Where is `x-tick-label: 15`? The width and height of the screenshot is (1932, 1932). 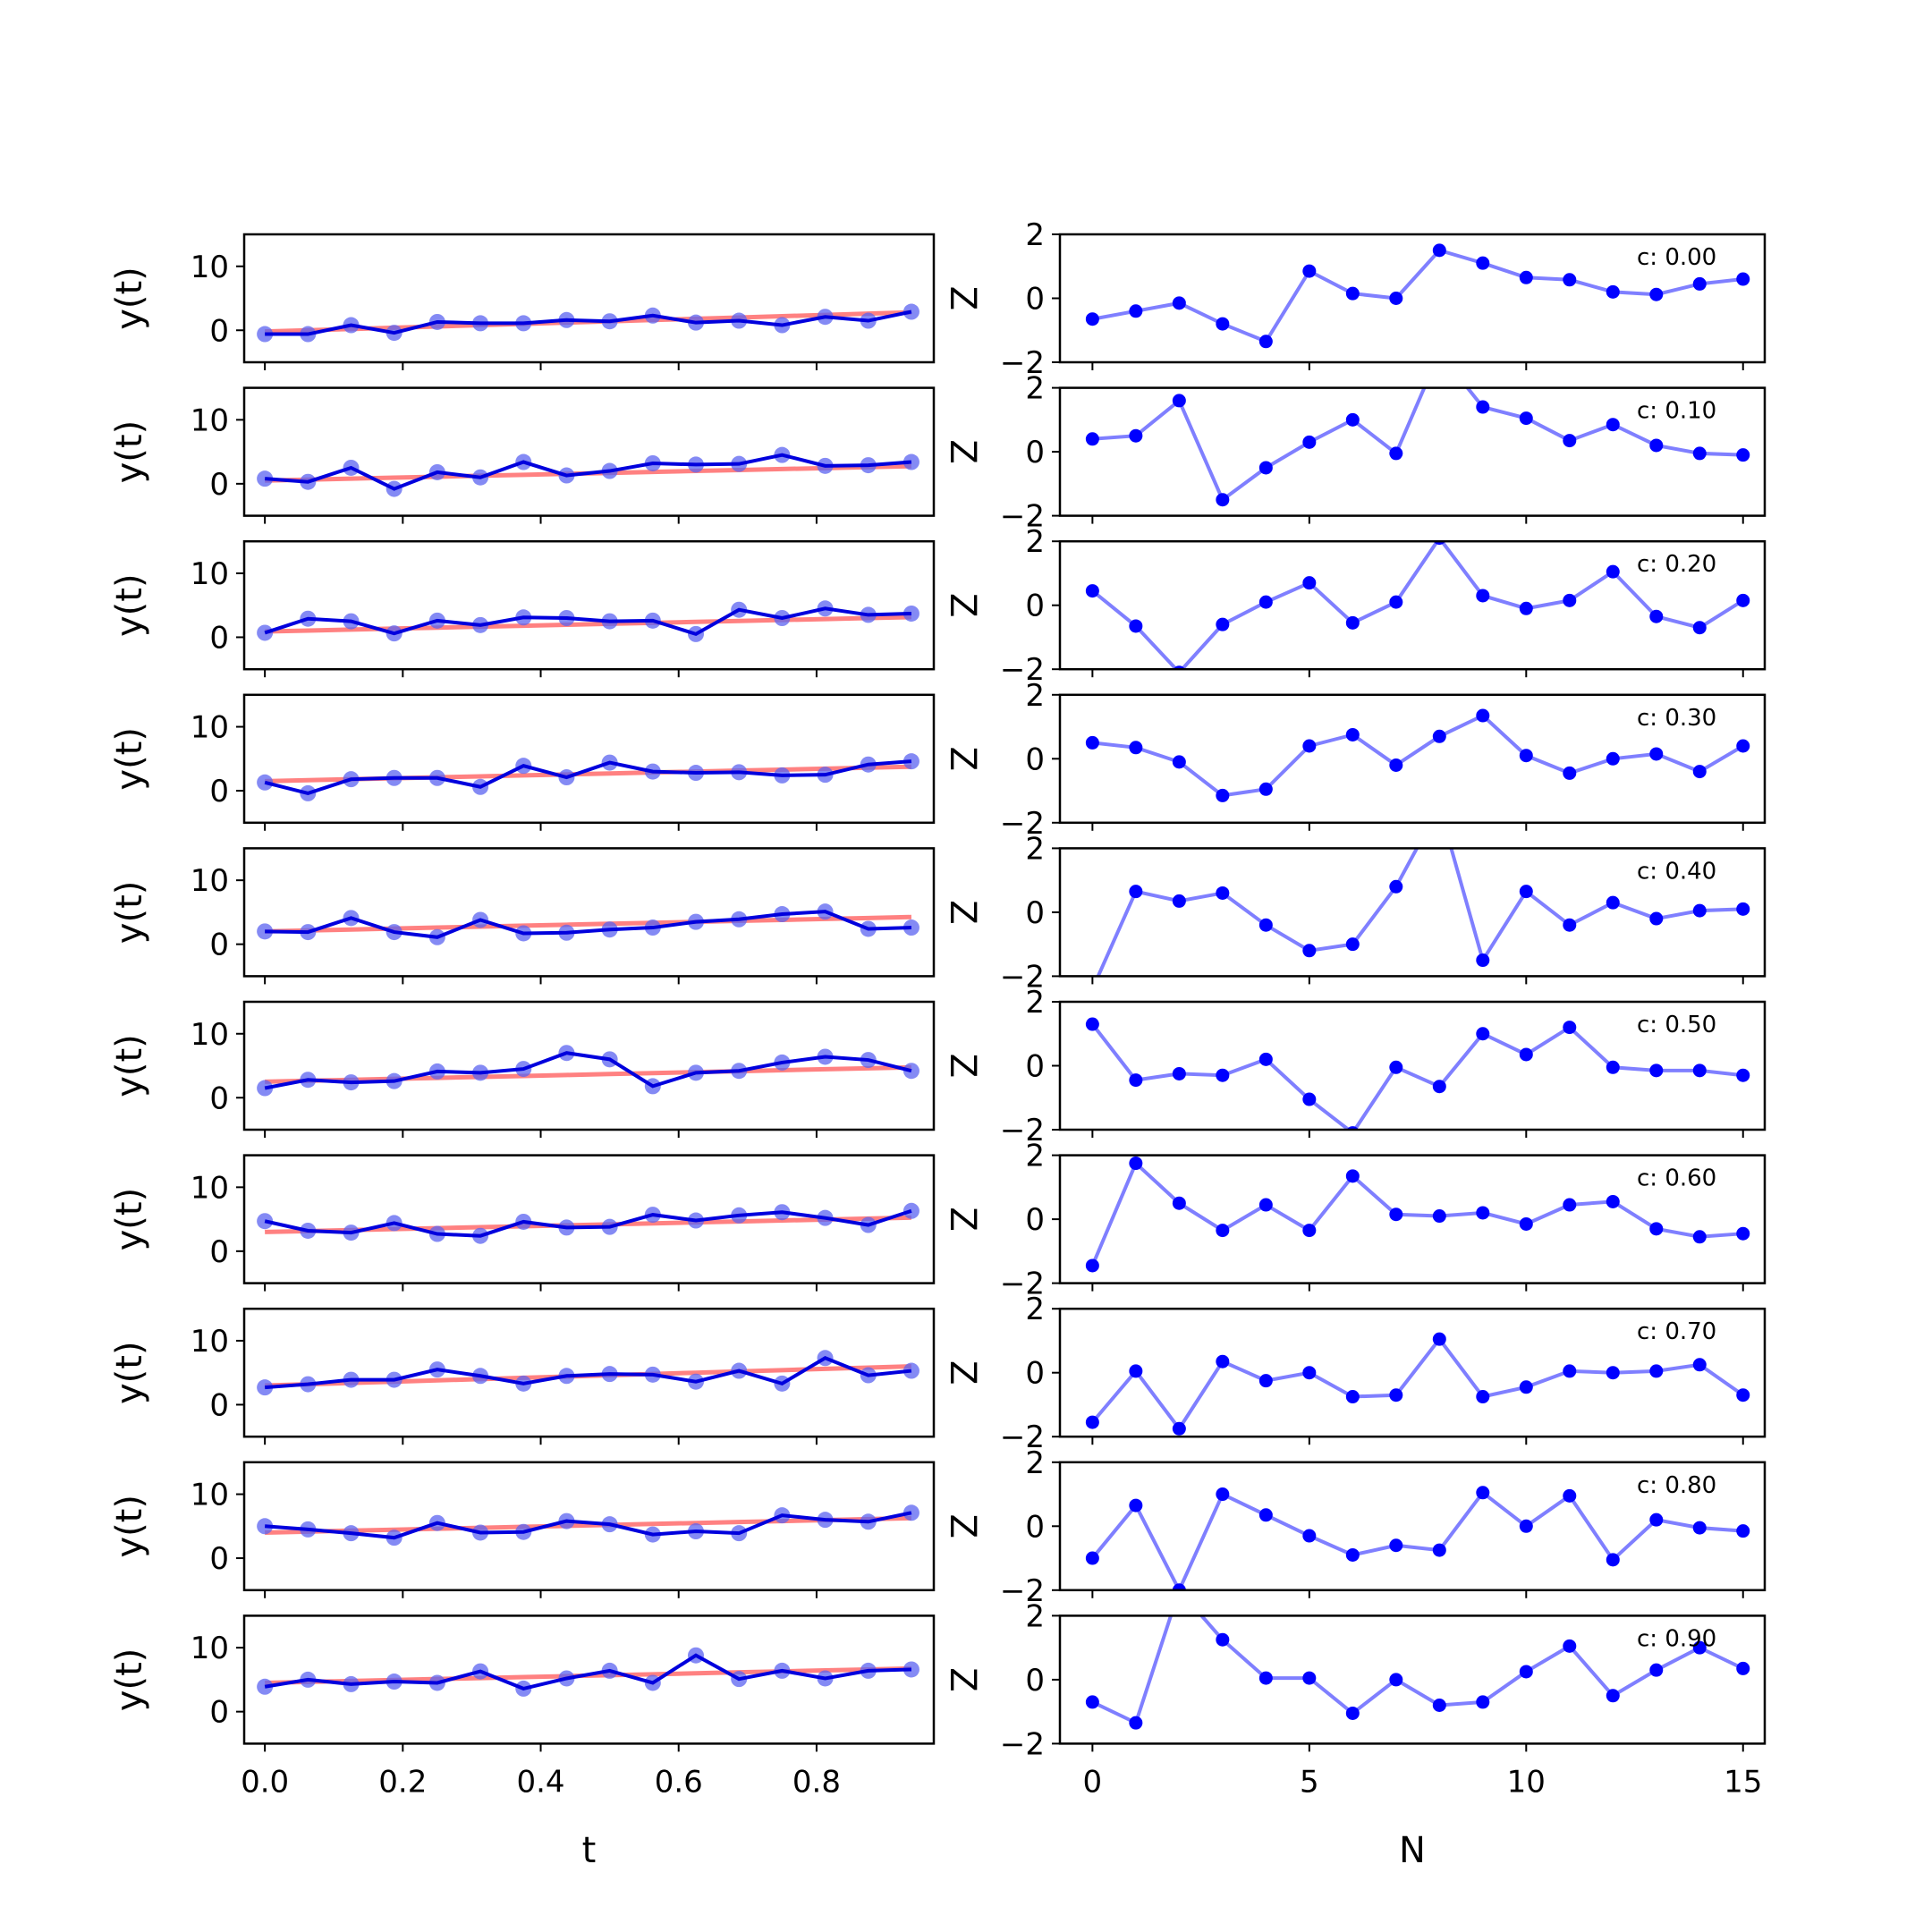 x-tick-label: 15 is located at coordinates (1743, 1782).